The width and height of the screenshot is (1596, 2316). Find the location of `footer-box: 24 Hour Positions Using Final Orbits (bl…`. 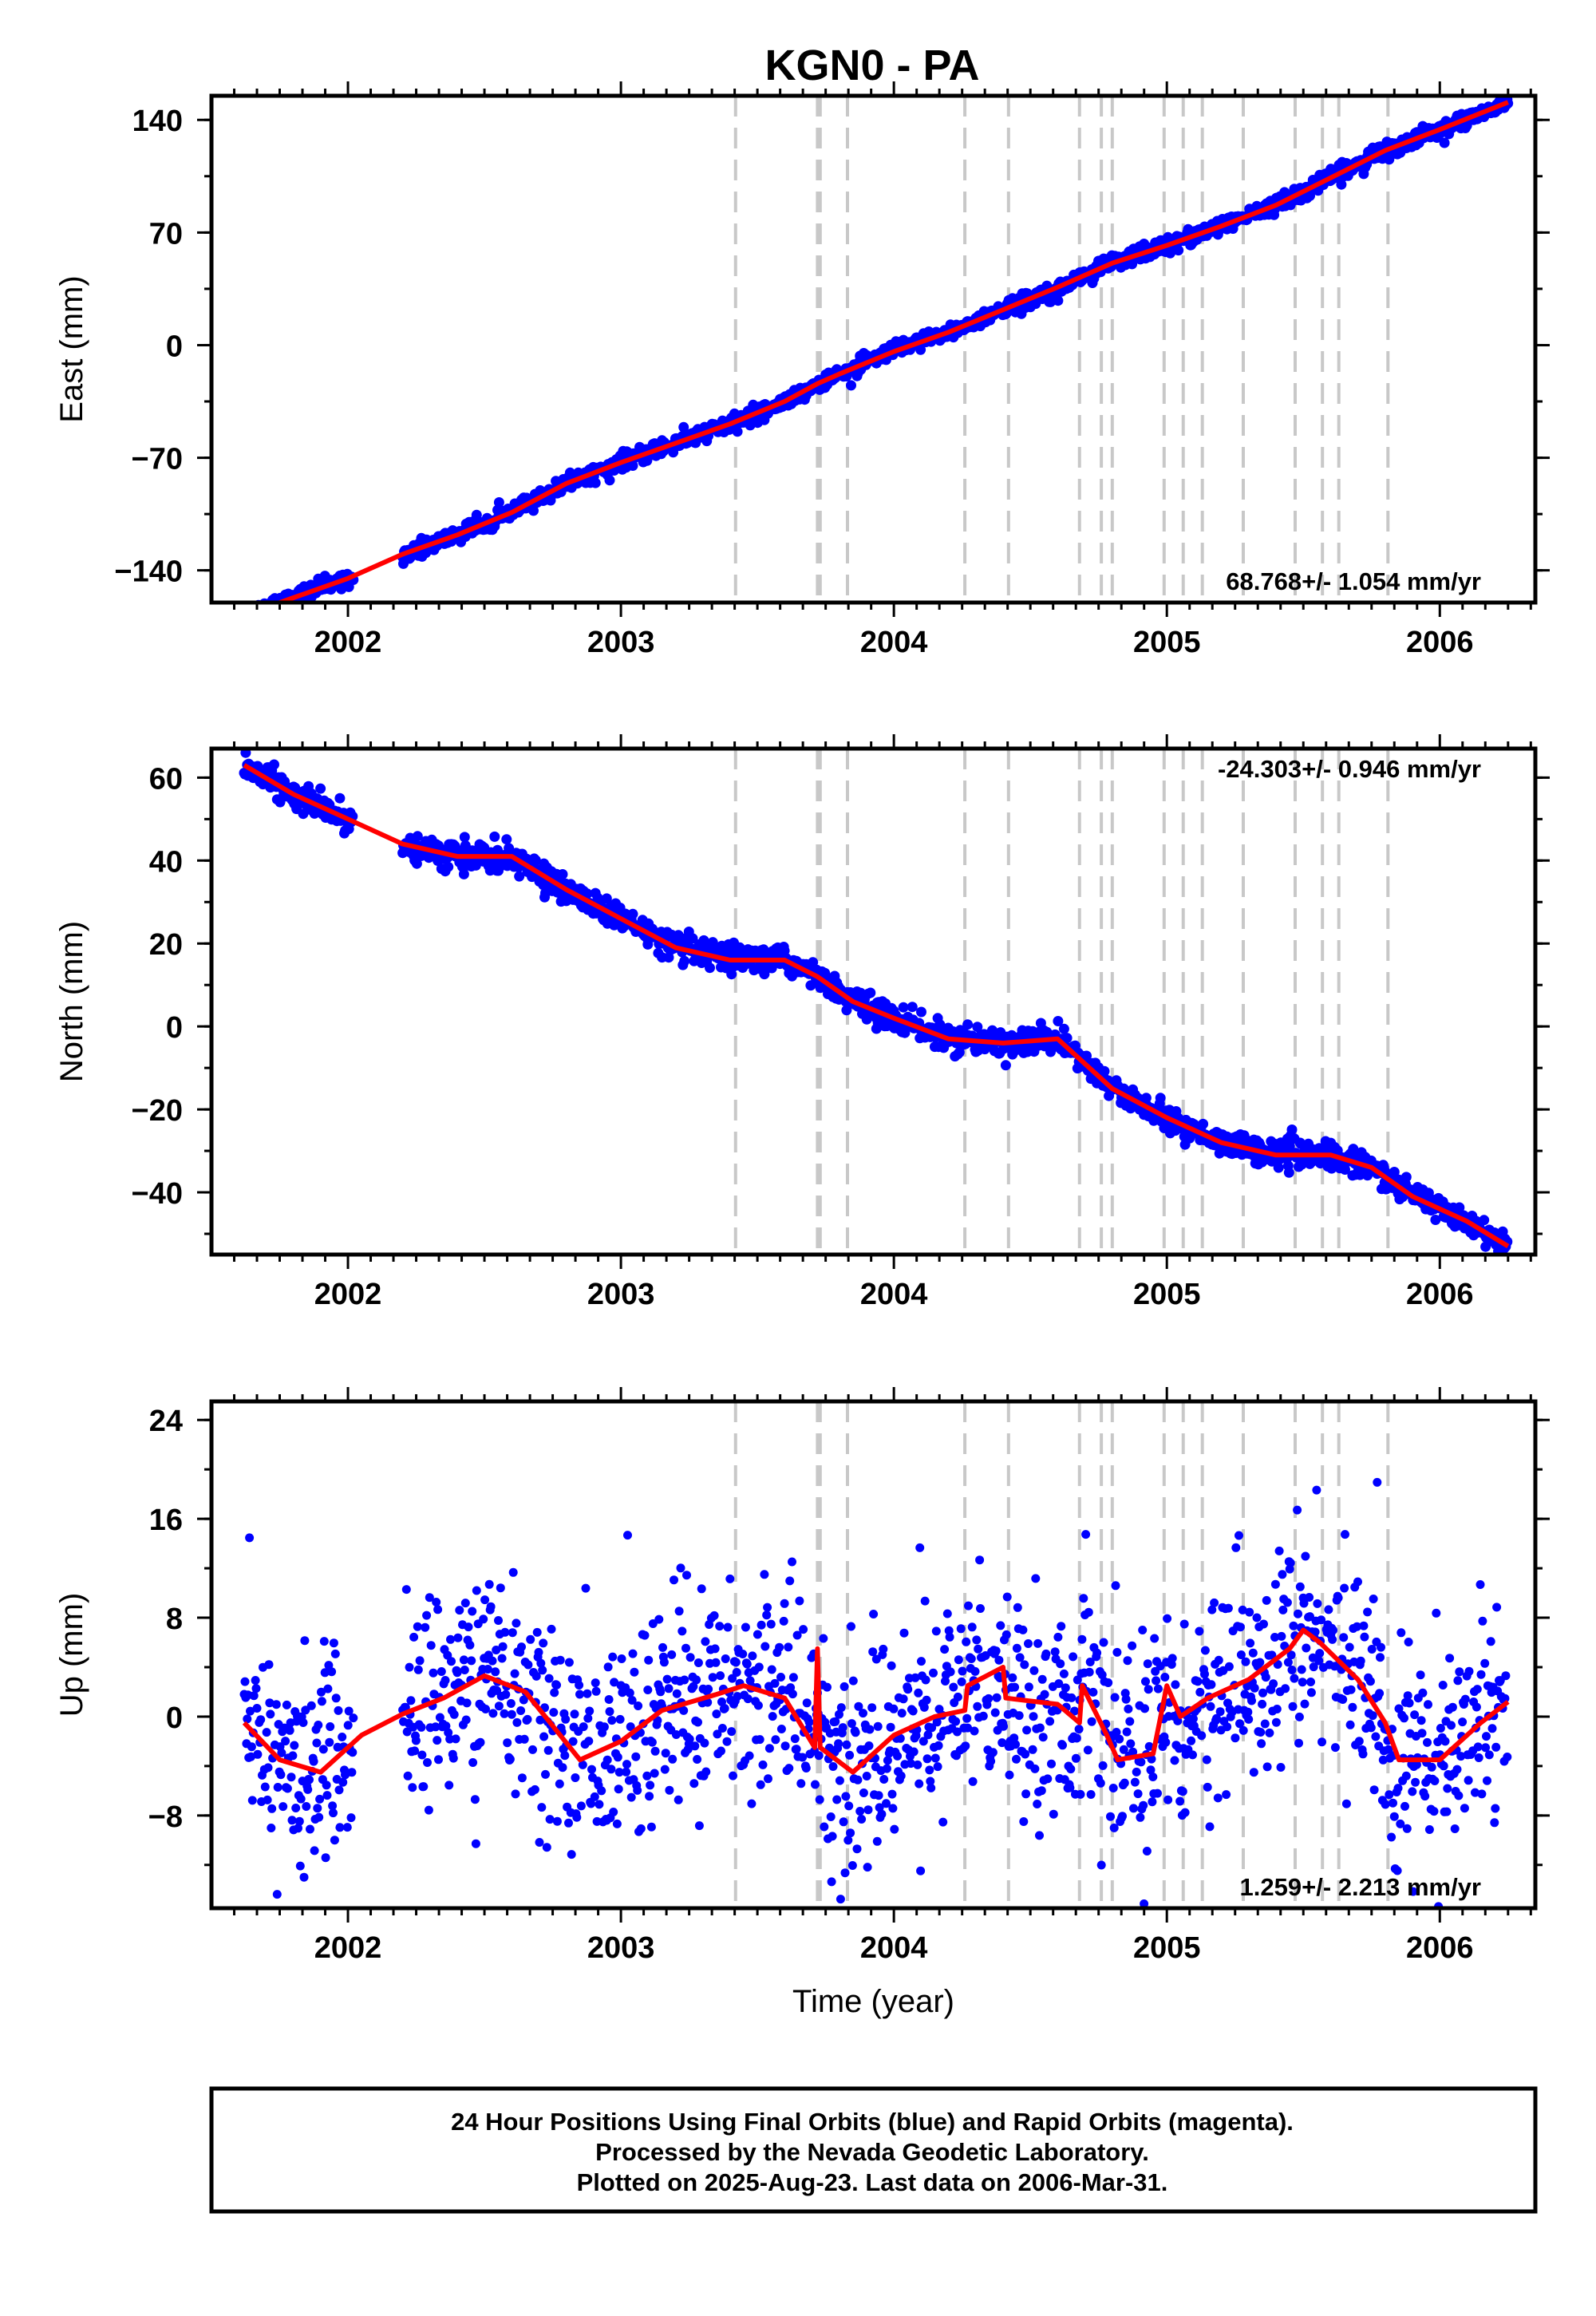

footer-box: 24 Hour Positions Using Final Orbits (bl… is located at coordinates (873, 2150).